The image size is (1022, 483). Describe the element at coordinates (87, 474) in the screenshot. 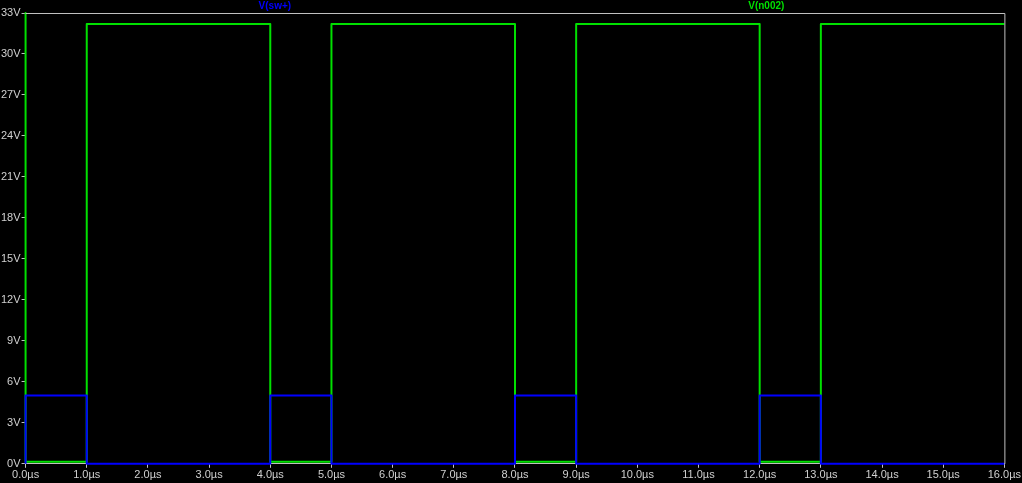

I see `x-tick-label: 1.0µs` at that location.